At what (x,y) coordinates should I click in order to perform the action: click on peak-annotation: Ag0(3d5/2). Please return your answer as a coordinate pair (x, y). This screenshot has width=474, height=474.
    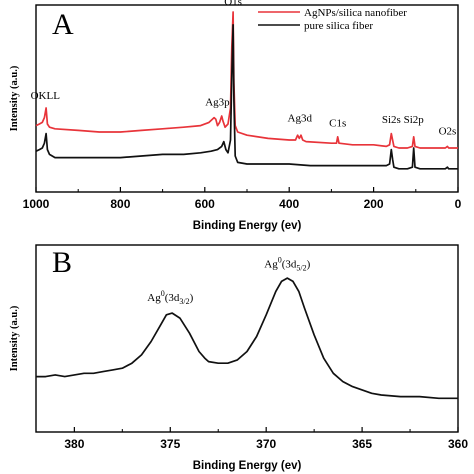
    Looking at the image, I should click on (287, 263).